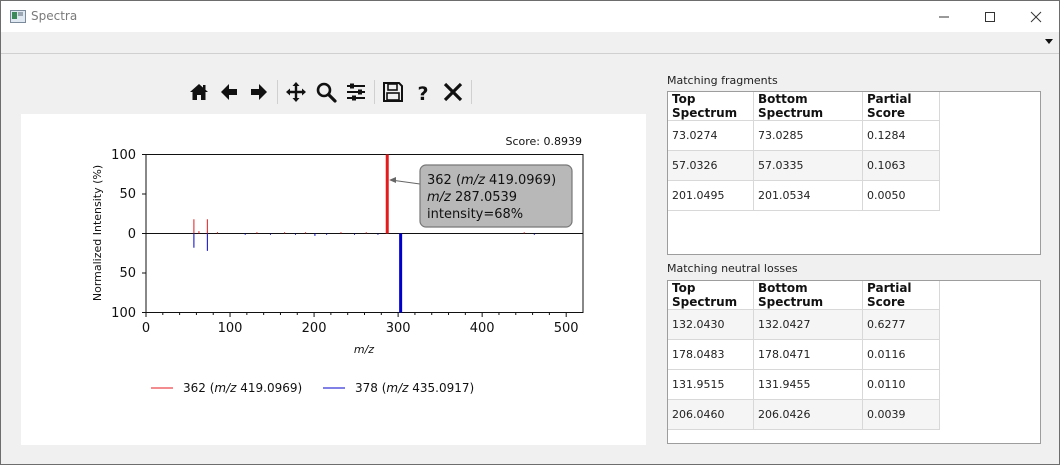 The image size is (1060, 465). I want to click on plot-toolbar: ?, so click(329, 92).